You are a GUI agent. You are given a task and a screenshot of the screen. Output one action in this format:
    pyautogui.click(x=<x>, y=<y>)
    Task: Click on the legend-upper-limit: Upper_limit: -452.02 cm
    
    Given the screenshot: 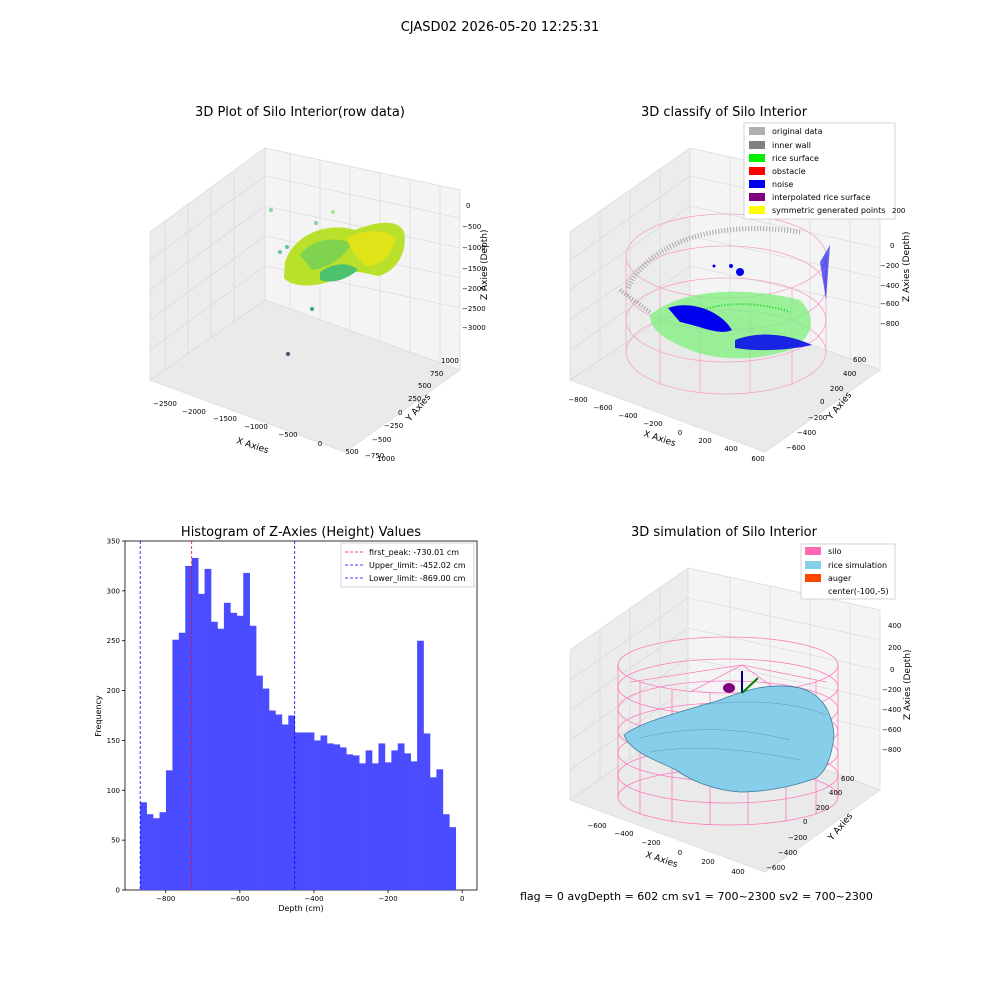 What is the action you would take?
    pyautogui.click(x=417, y=565)
    